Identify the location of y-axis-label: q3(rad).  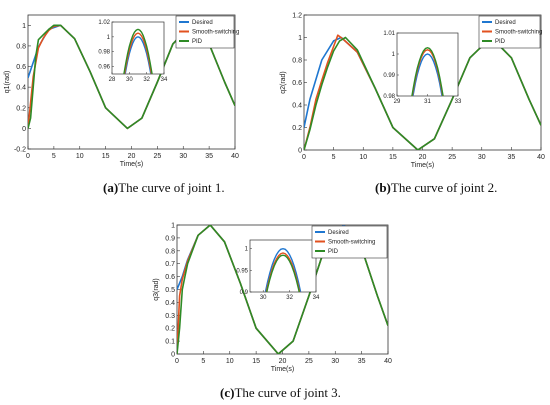
(156, 289).